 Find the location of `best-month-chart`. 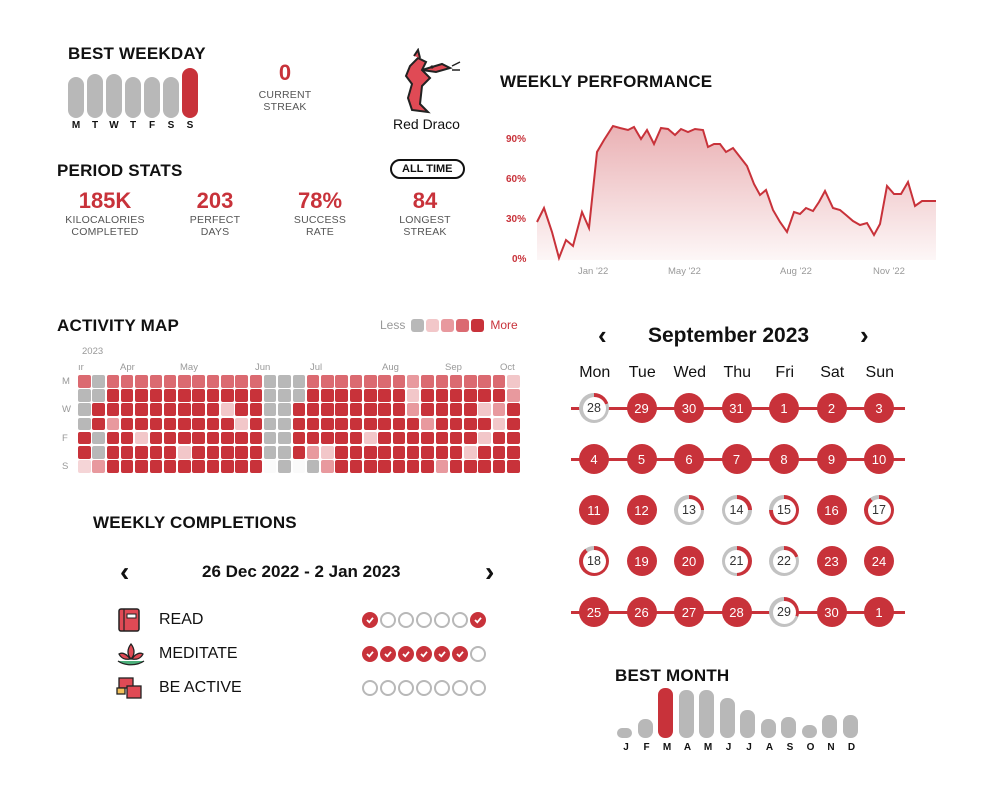

best-month-chart is located at coordinates (742, 713).